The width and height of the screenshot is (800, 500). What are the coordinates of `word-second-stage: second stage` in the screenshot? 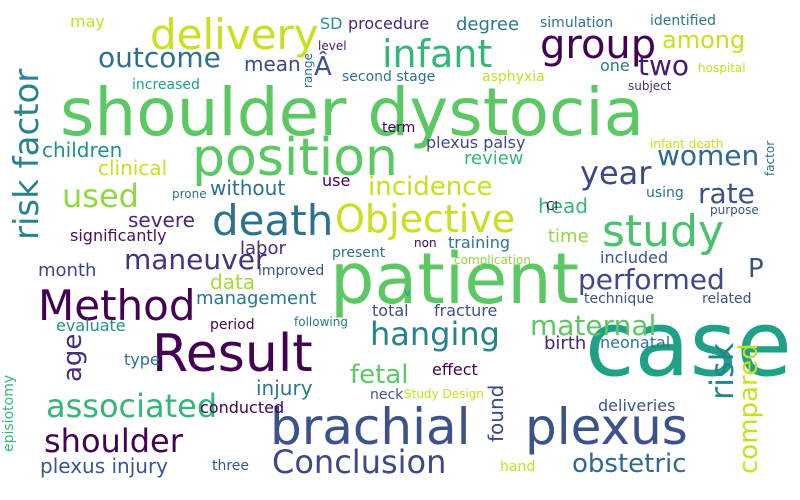 It's located at (389, 77).